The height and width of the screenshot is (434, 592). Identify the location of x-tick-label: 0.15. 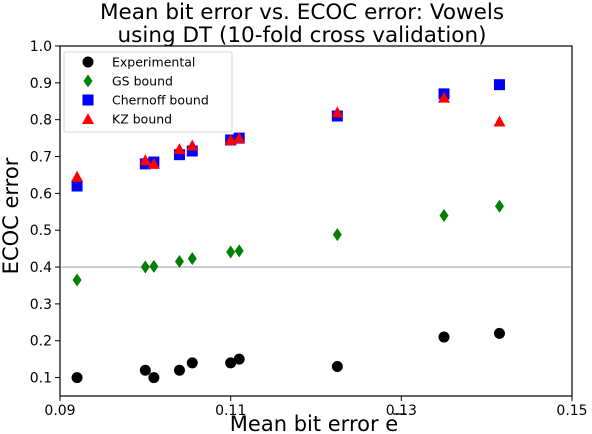
(571, 411).